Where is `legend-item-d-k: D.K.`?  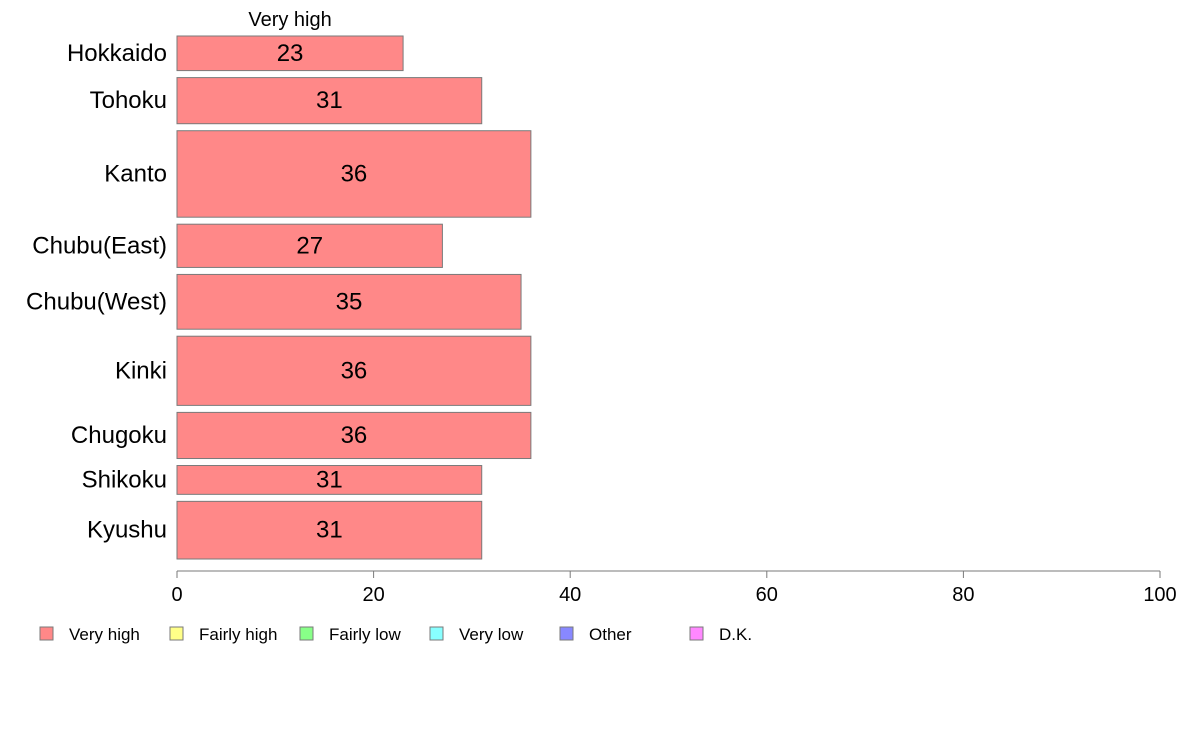
legend-item-d-k: D.K. is located at coordinates (720, 634).